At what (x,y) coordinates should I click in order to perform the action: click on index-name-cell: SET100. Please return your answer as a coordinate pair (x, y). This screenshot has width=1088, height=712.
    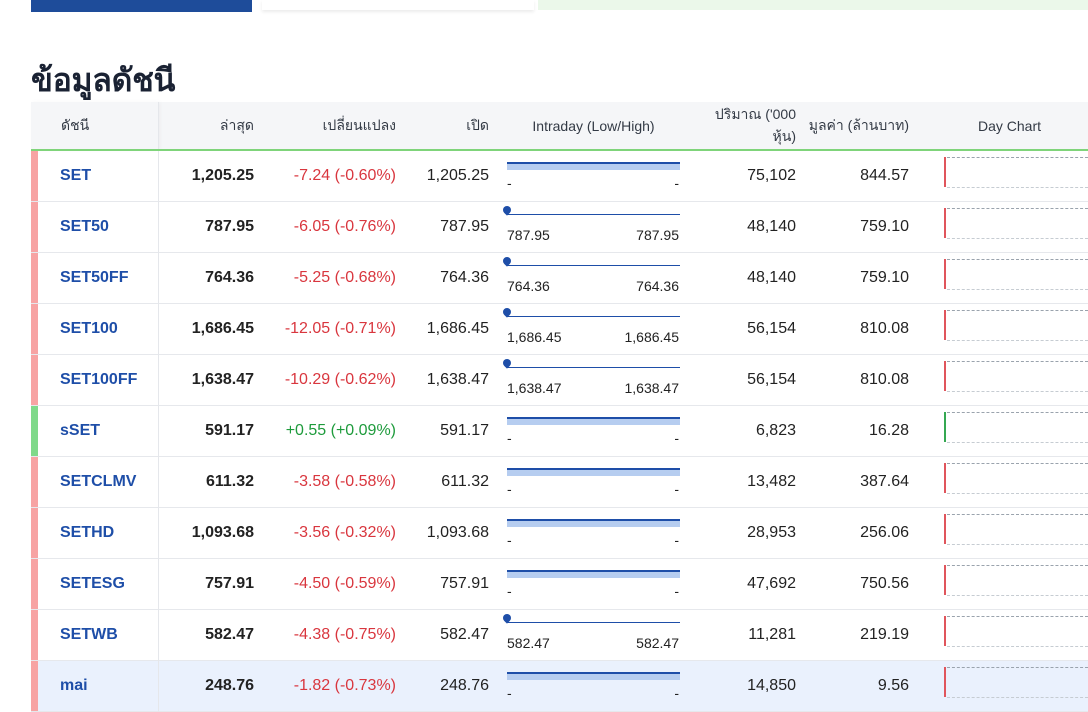
    Looking at the image, I should click on (95, 329).